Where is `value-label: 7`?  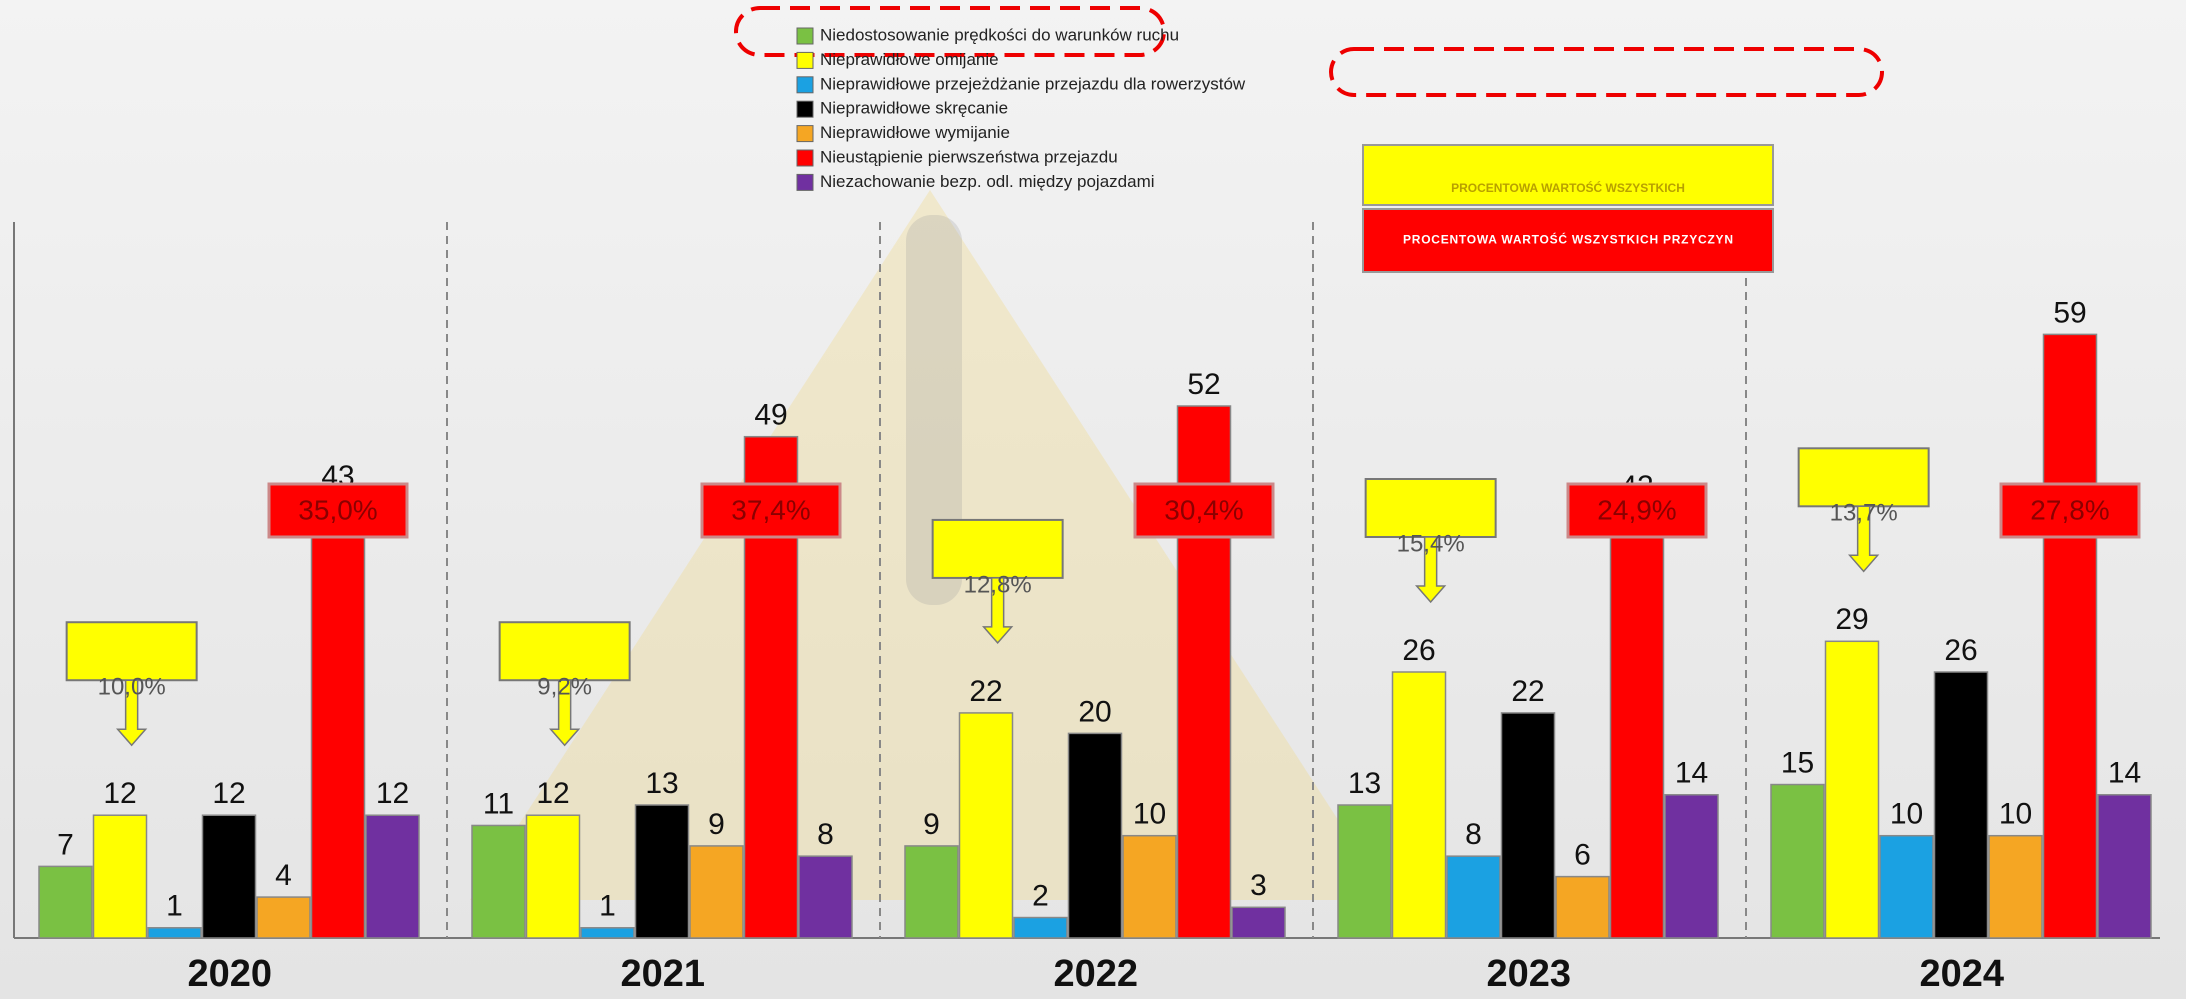 value-label: 7 is located at coordinates (65, 844).